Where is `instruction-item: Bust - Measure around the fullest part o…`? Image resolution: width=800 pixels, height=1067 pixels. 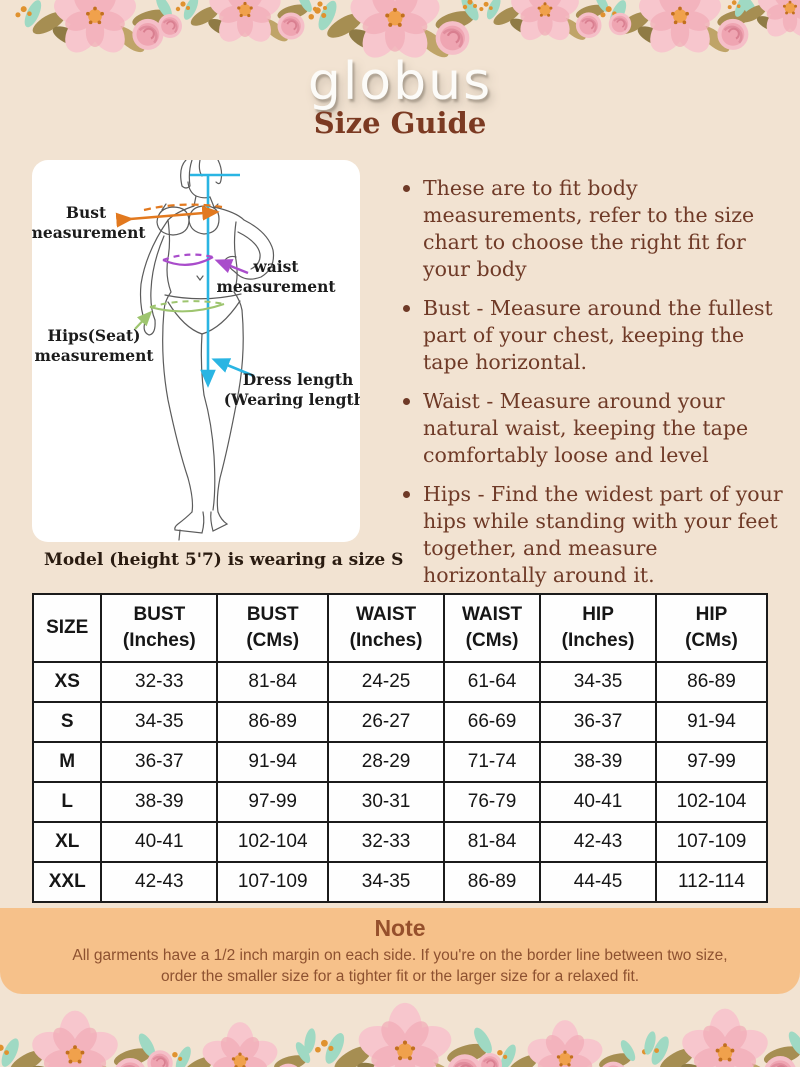
instruction-item: Bust - Measure around the fullest part o… is located at coordinates (594, 335).